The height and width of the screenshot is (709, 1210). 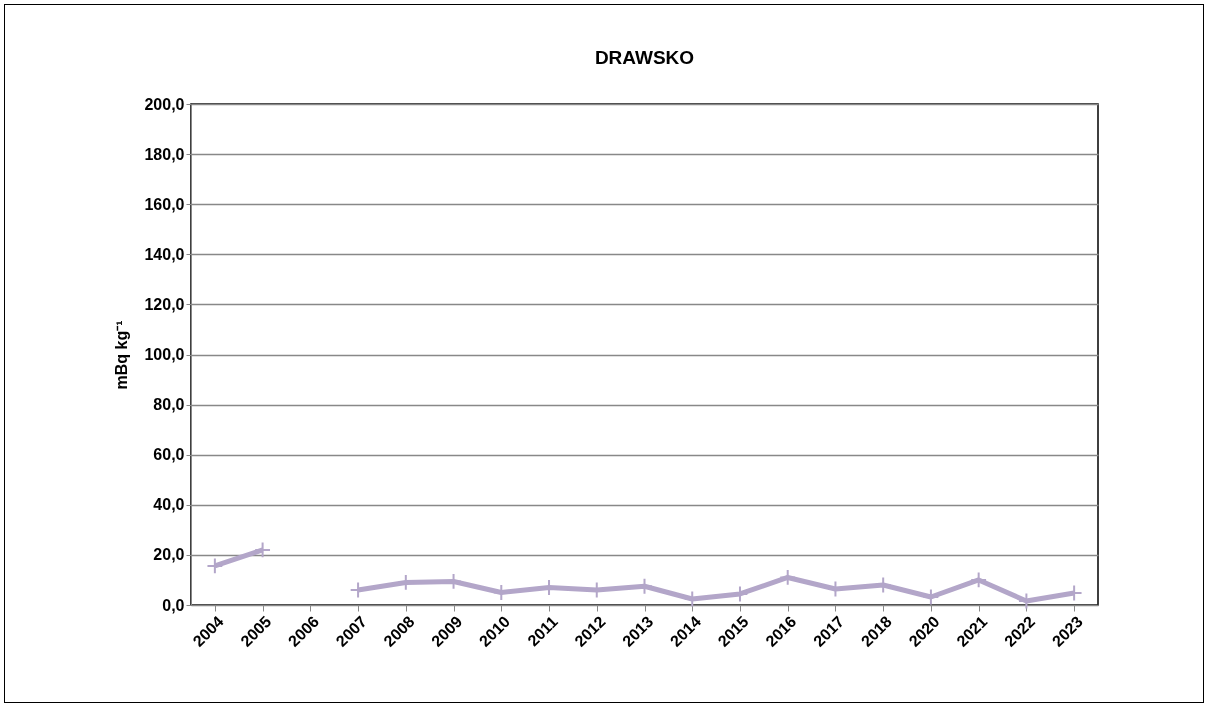 What do you see at coordinates (122, 355) in the screenshot?
I see `y-axis-title: mBq kg⁻¹` at bounding box center [122, 355].